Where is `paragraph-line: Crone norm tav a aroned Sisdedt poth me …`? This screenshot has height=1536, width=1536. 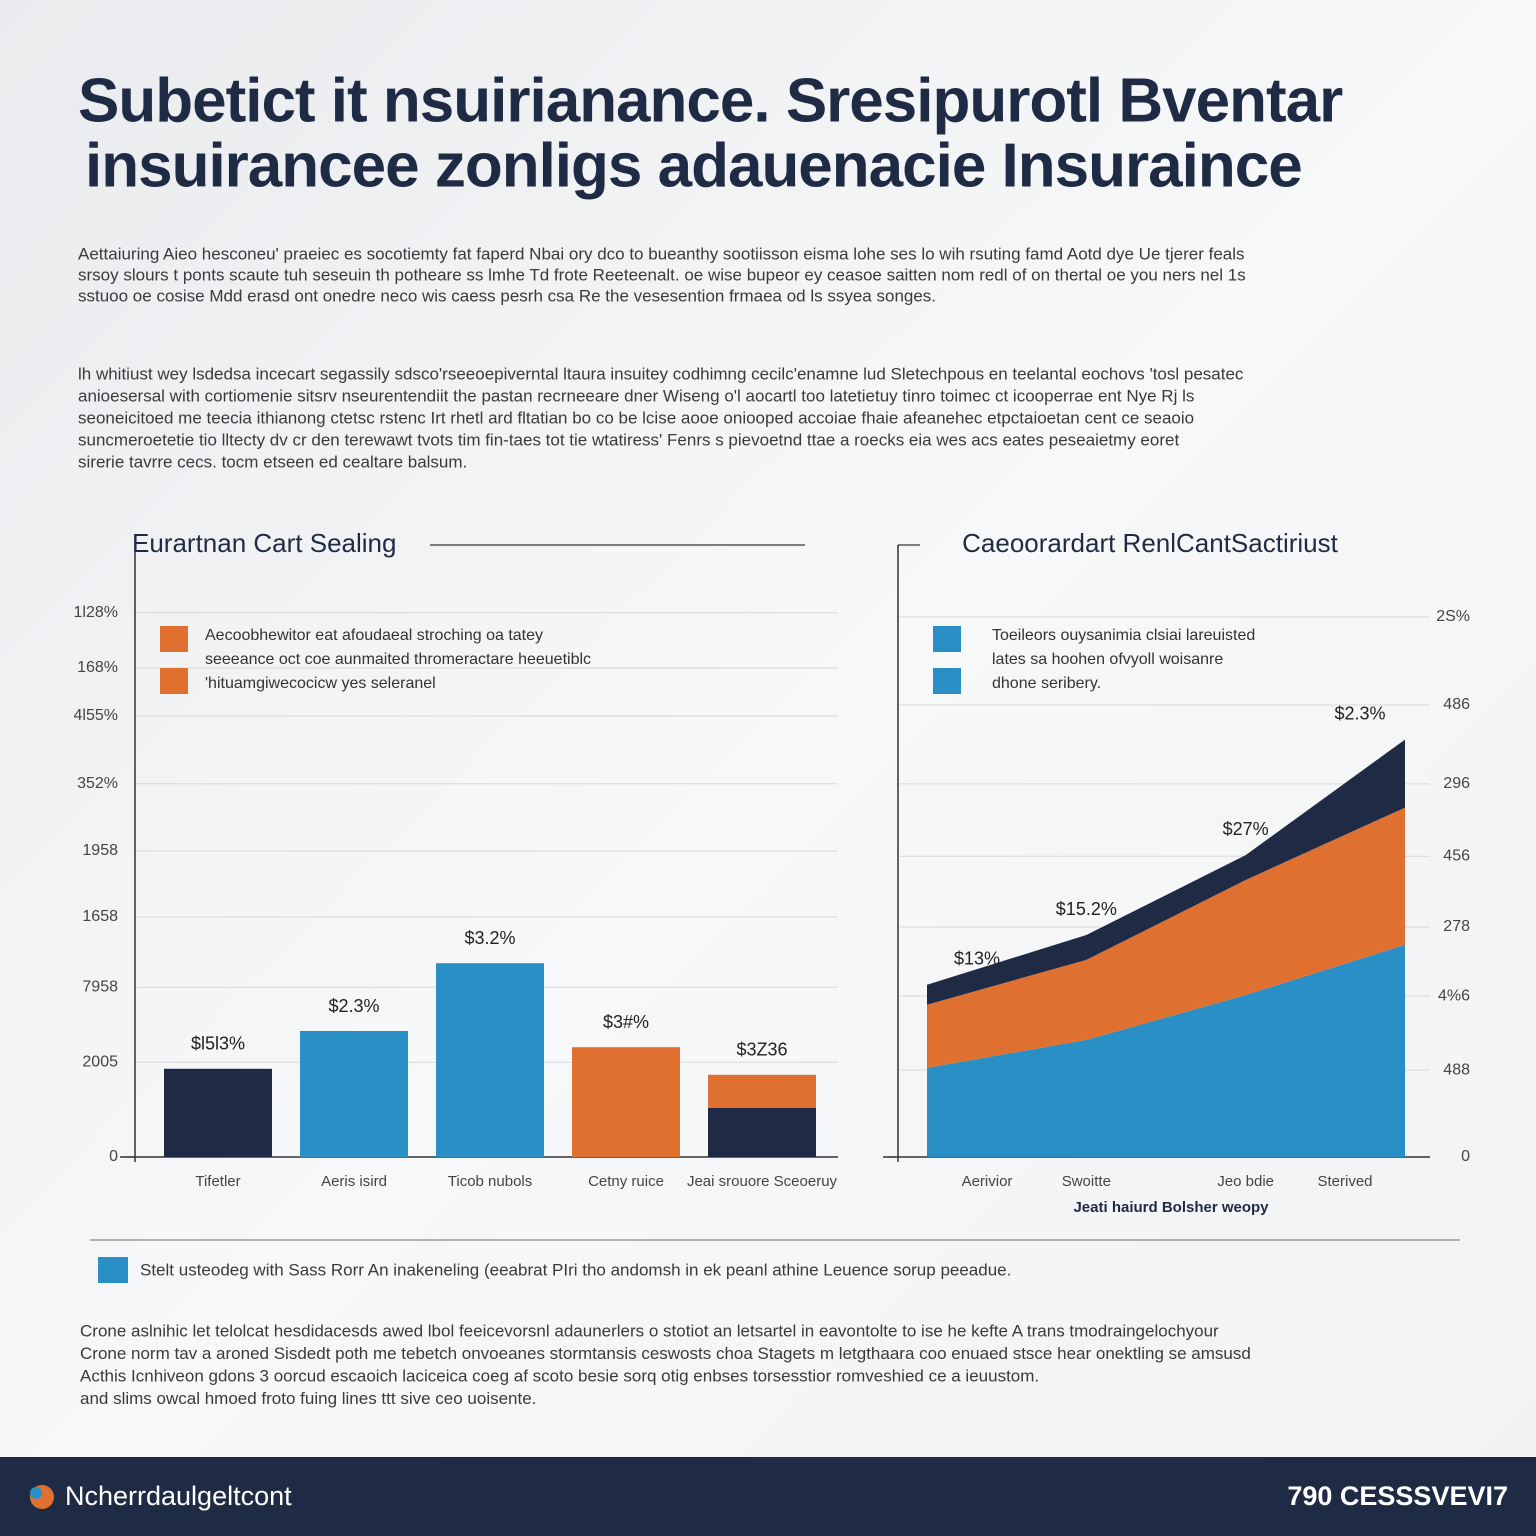
paragraph-line: Crone norm tav a aroned Sisdedt poth me … is located at coordinates (665, 1353).